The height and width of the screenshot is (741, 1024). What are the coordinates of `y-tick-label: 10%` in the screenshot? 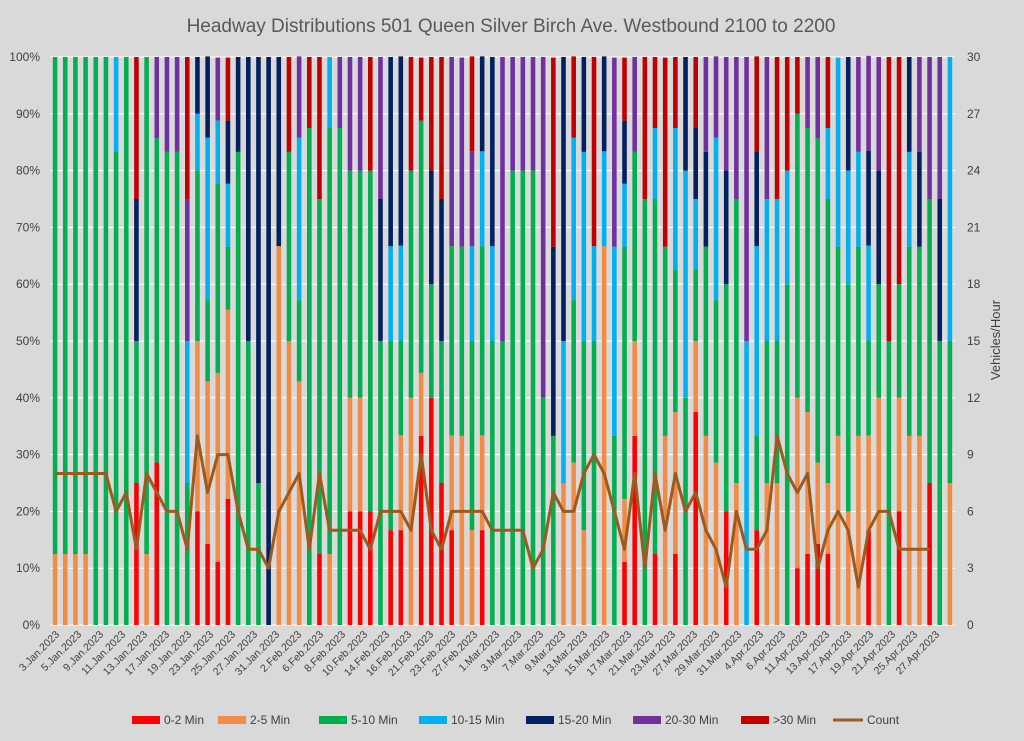 It's located at (28, 568).